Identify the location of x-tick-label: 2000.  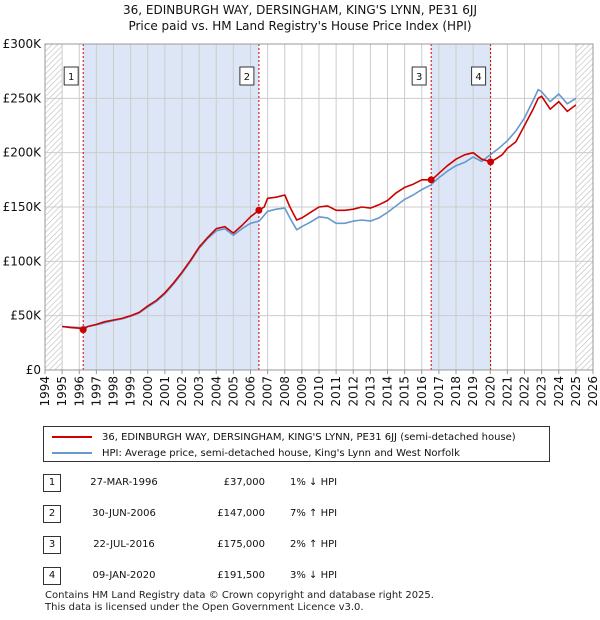
(148, 391).